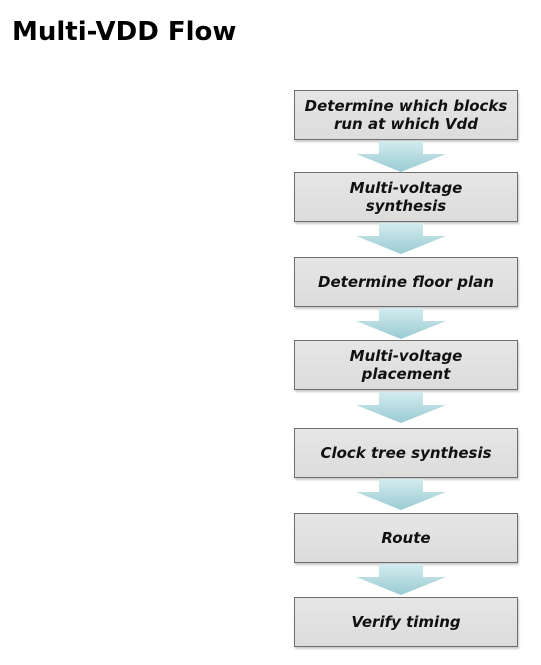 The image size is (541, 665). I want to click on flow-step-label: Multi-voltage placement, so click(406, 365).